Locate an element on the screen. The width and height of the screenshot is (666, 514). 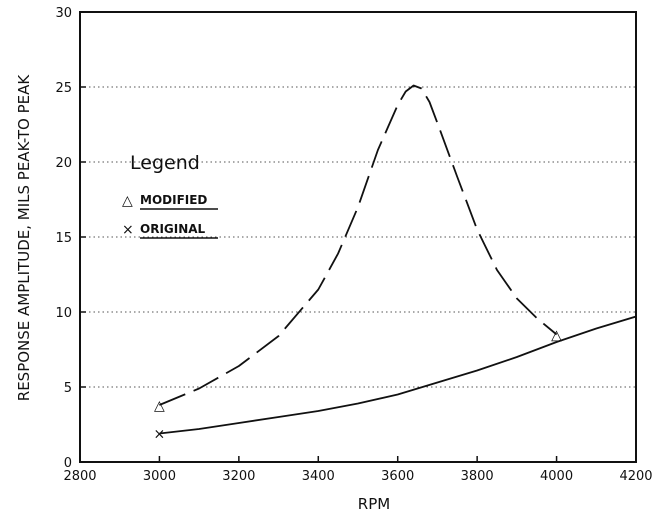
x-tick-label-3400: 3400 is located at coordinates (318, 476).